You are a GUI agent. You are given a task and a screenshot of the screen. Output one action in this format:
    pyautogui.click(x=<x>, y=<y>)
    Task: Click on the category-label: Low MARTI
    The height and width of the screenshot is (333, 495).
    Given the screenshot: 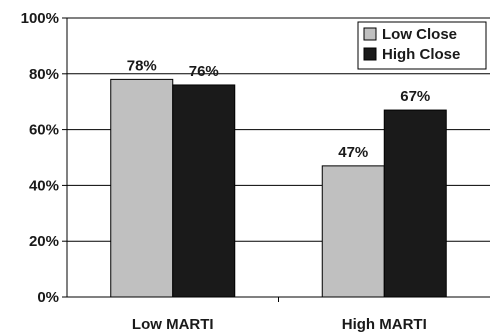 What is the action you would take?
    pyautogui.click(x=173, y=324)
    